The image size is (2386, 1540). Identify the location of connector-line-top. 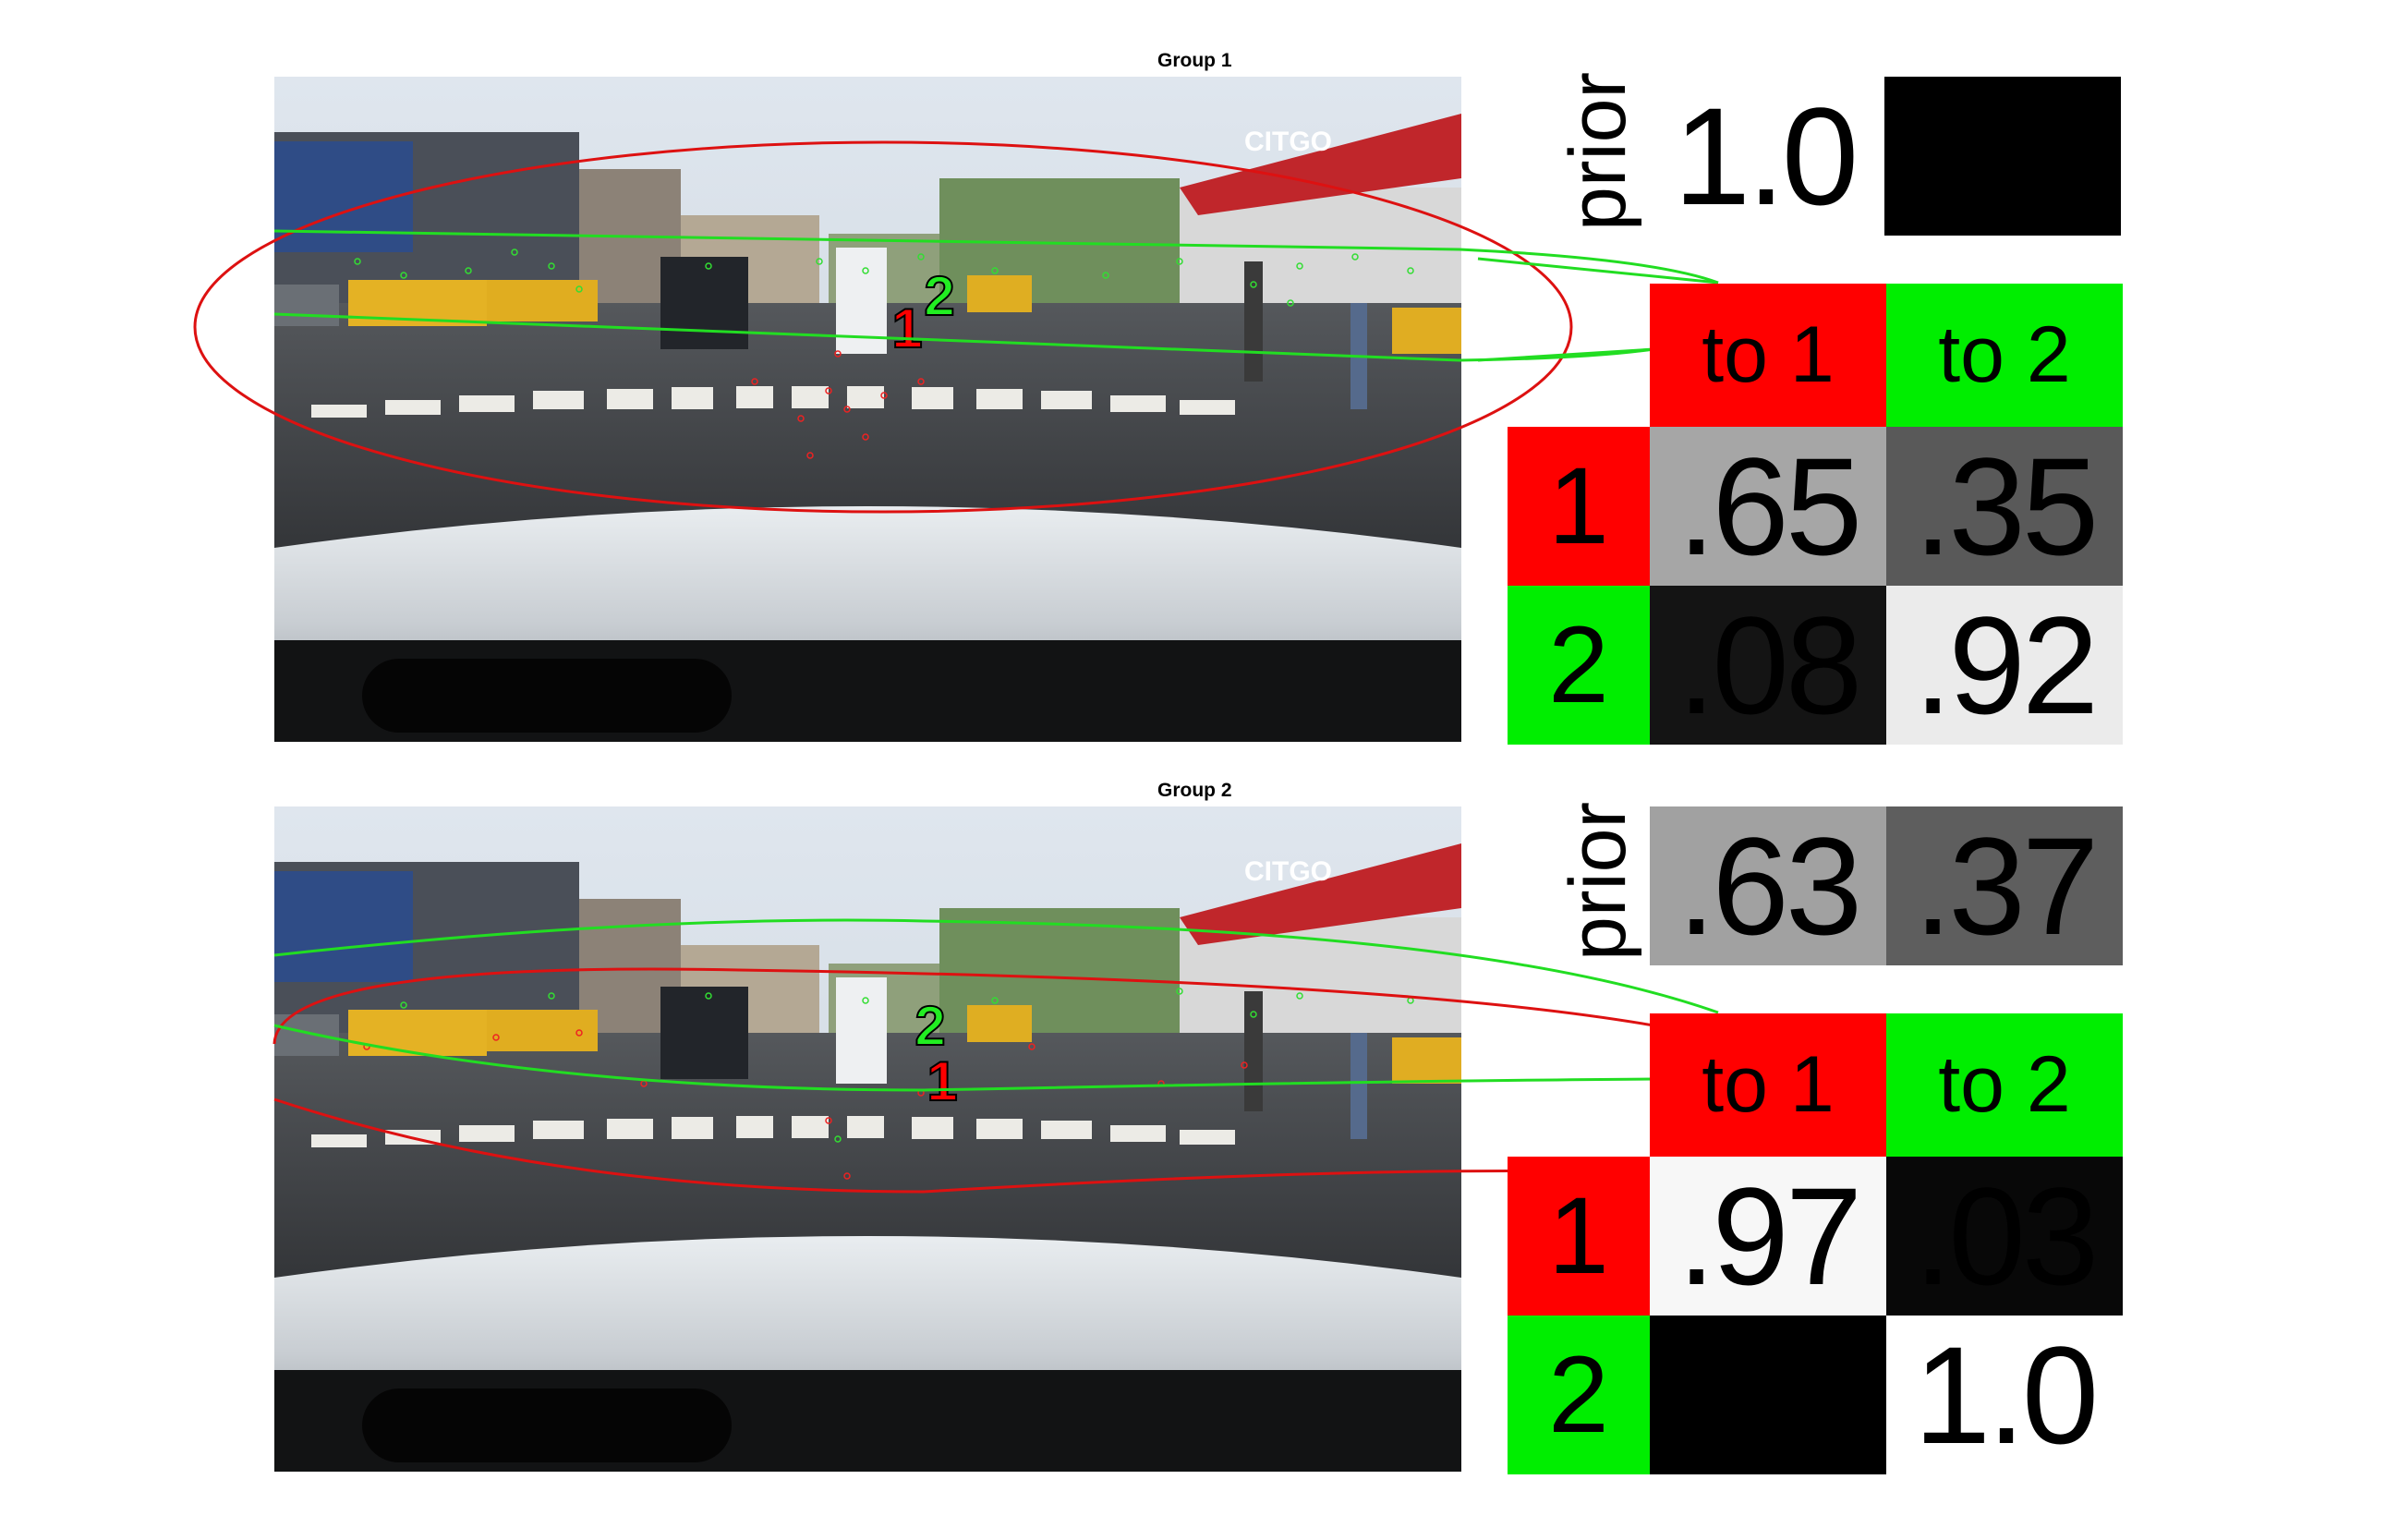
(1598, 271).